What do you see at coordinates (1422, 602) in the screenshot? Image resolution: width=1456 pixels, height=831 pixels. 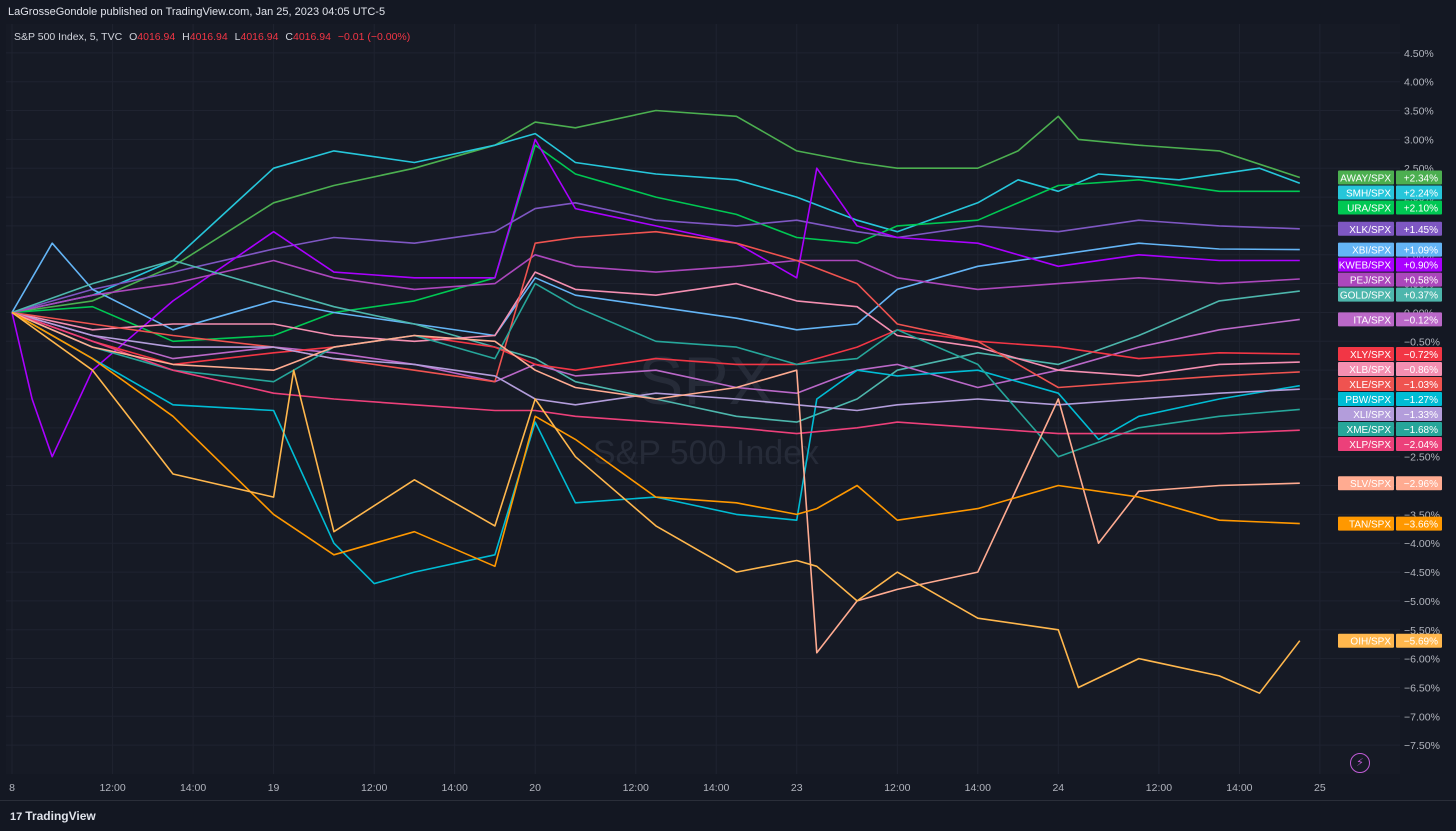 I see `y-tick-label: −5.00%` at bounding box center [1422, 602].